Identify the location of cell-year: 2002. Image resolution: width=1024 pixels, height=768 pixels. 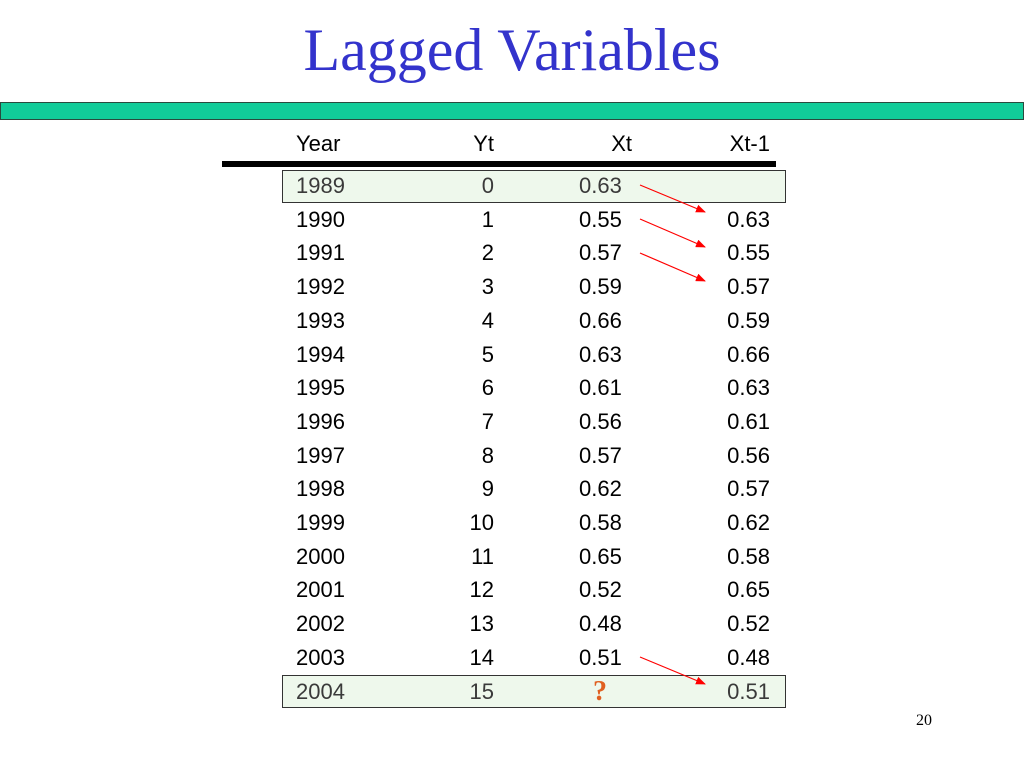
(320, 623).